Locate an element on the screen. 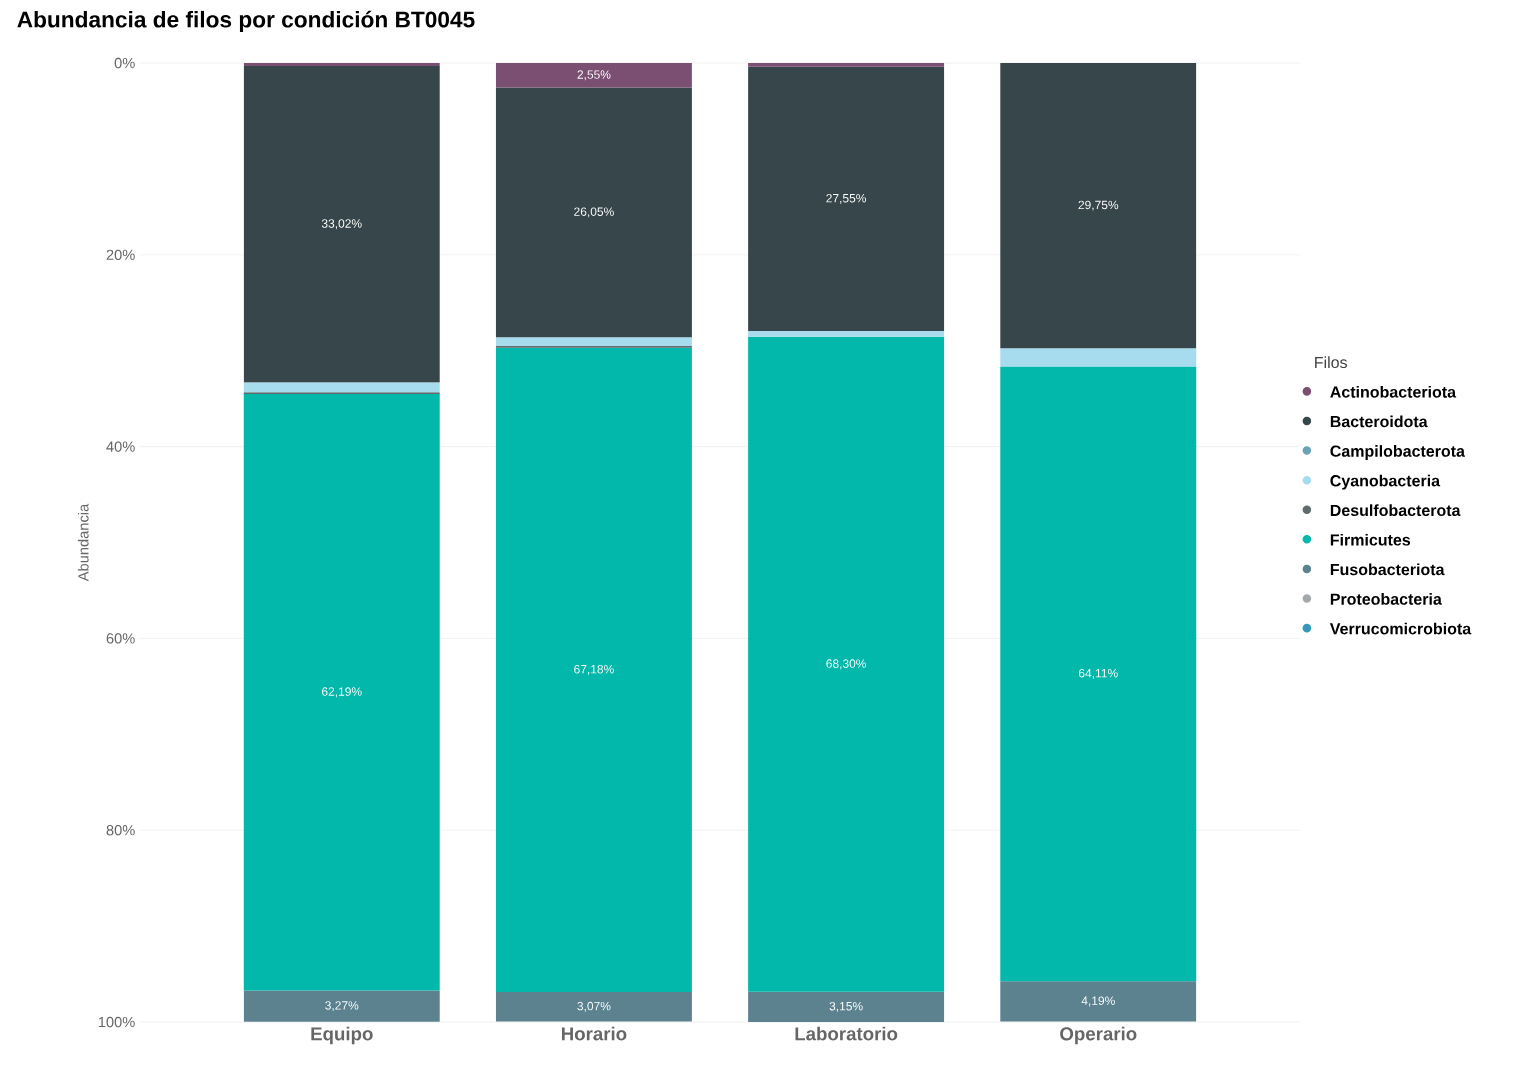  x-tick-label: Operario is located at coordinates (1098, 1035).